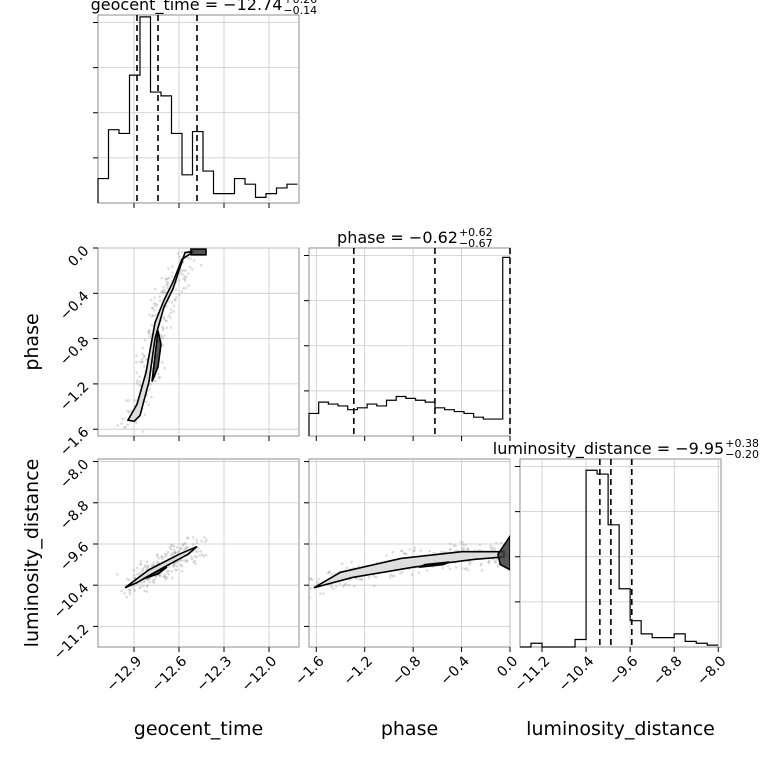 The height and width of the screenshot is (760, 760). What do you see at coordinates (309, 670) in the screenshot?
I see `x-tick-label-phase: −1.6` at bounding box center [309, 670].